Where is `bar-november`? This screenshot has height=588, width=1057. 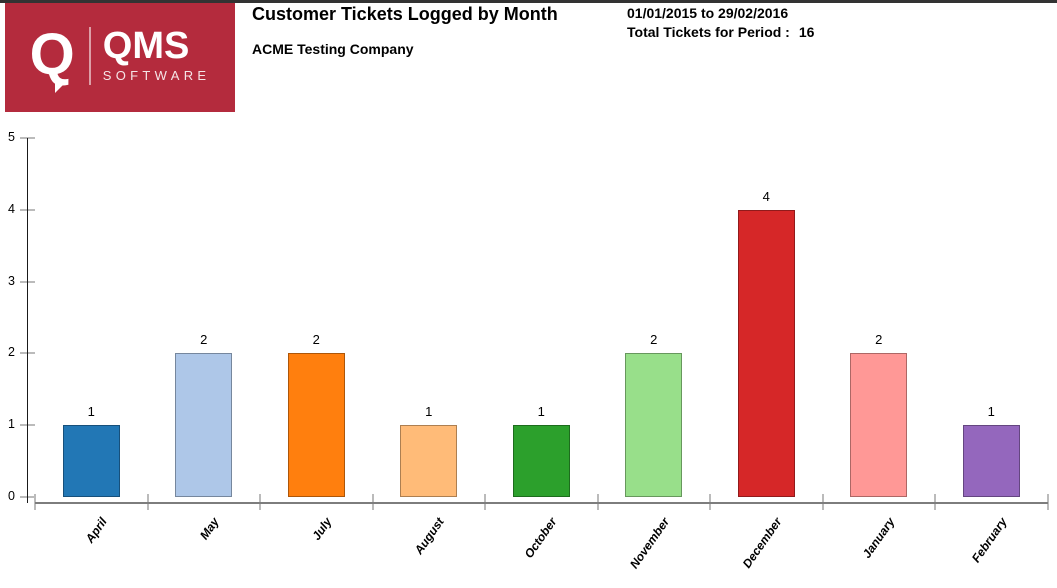 bar-november is located at coordinates (654, 425).